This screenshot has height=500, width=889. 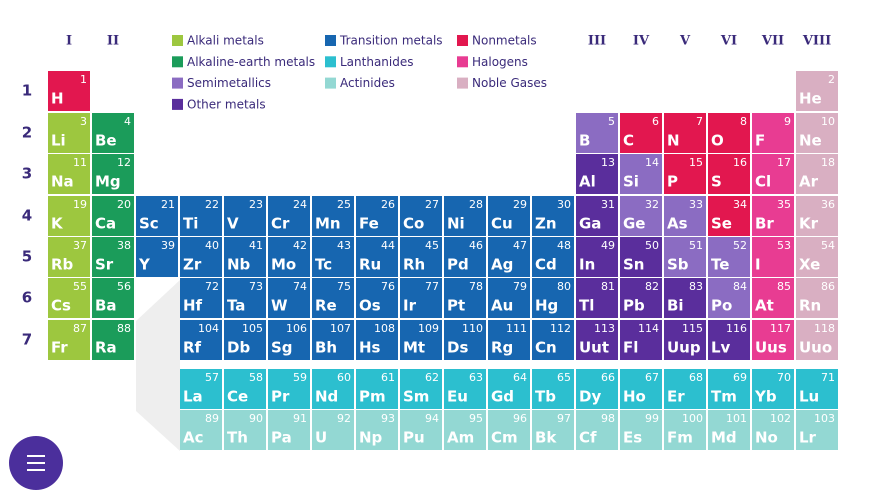 I want to click on element-cell: 61 Pm, so click(x=377, y=389).